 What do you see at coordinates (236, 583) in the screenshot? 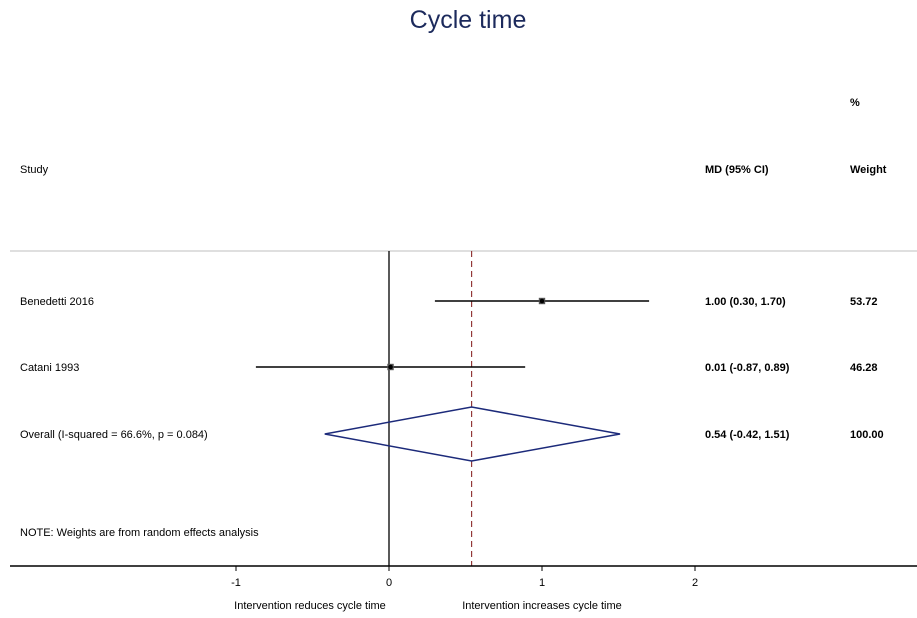
I see `tick-label-minus1: -1` at bounding box center [236, 583].